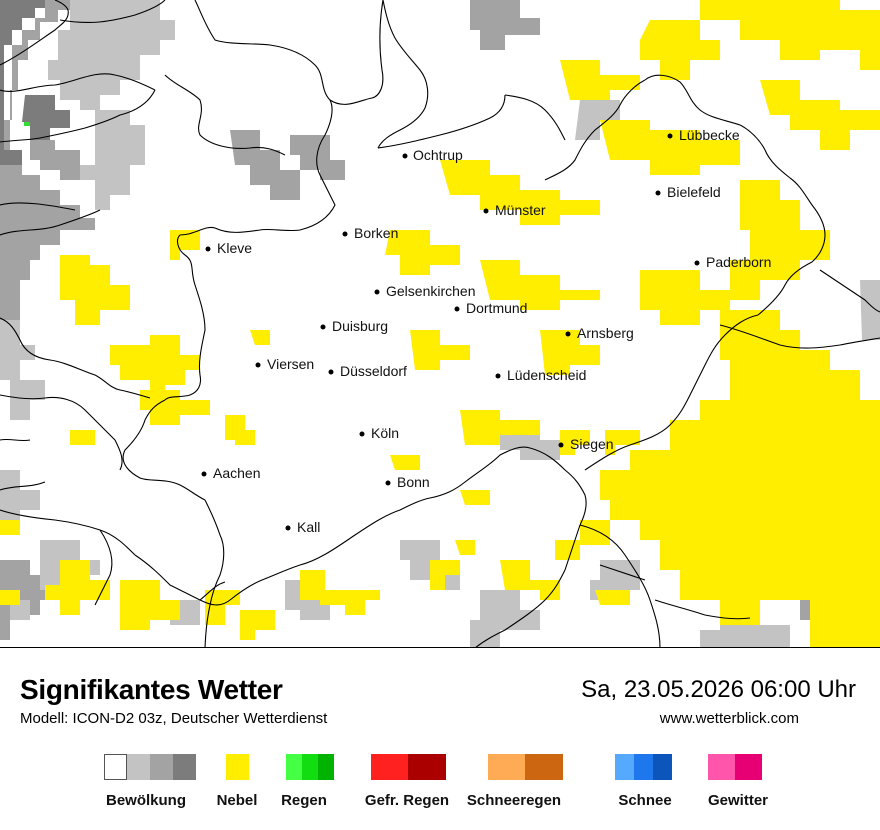  What do you see at coordinates (308, 527) in the screenshot?
I see `svg-text: Kall` at bounding box center [308, 527].